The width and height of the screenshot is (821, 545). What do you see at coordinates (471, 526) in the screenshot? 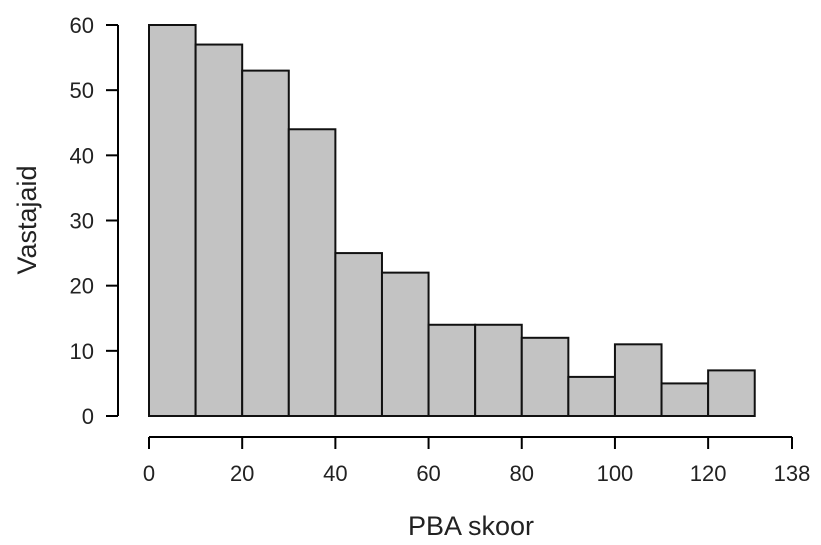
I see `x-axis-title: PBA skoor` at bounding box center [471, 526].